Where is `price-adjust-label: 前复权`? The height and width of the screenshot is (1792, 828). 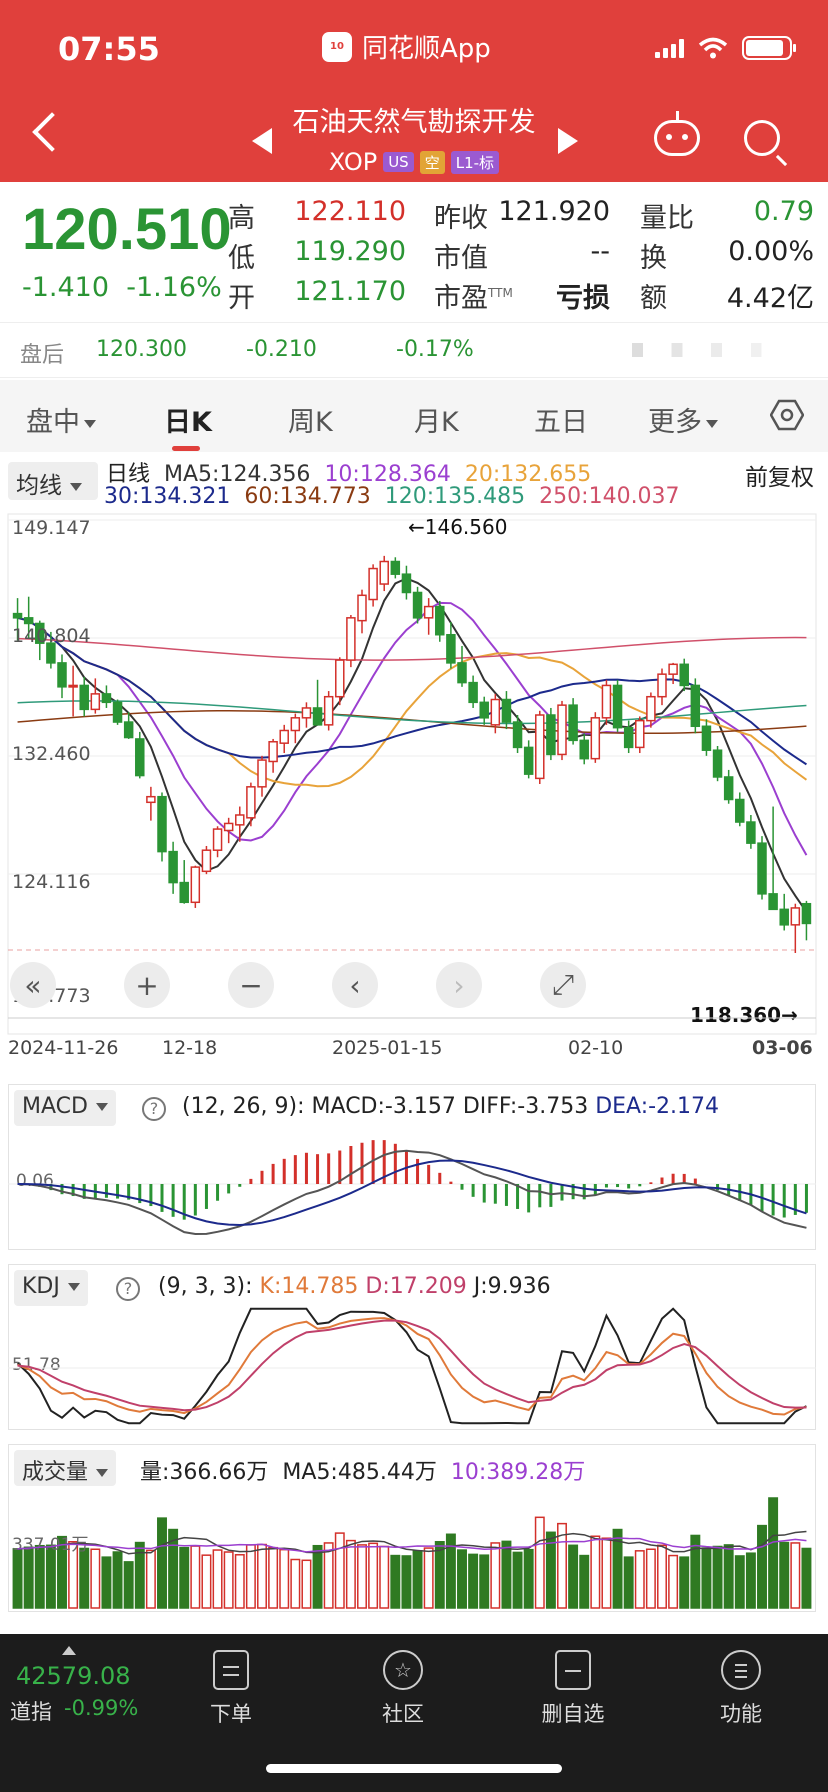
price-adjust-label: 前复权 is located at coordinates (779, 478).